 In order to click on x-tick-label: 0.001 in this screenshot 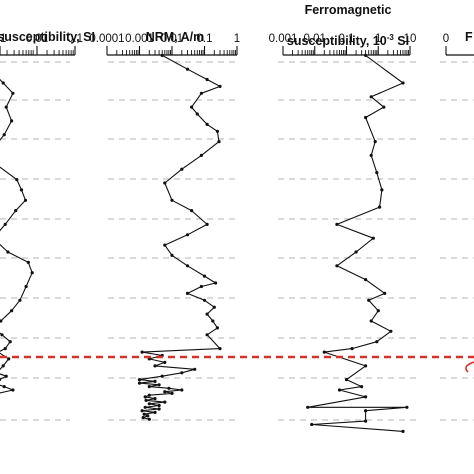, I will do `click(283, 39)`.